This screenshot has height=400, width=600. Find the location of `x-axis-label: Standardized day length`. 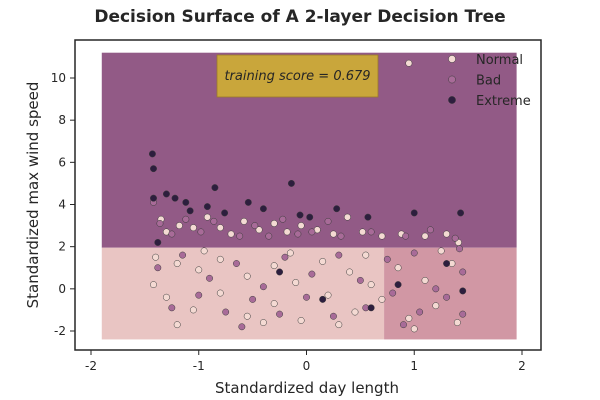

x-axis-label: Standardized day length is located at coordinates (307, 388).